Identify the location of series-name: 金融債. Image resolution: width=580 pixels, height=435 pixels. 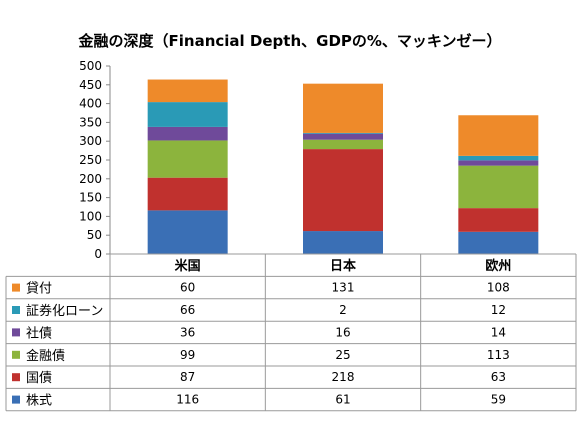
(45, 356).